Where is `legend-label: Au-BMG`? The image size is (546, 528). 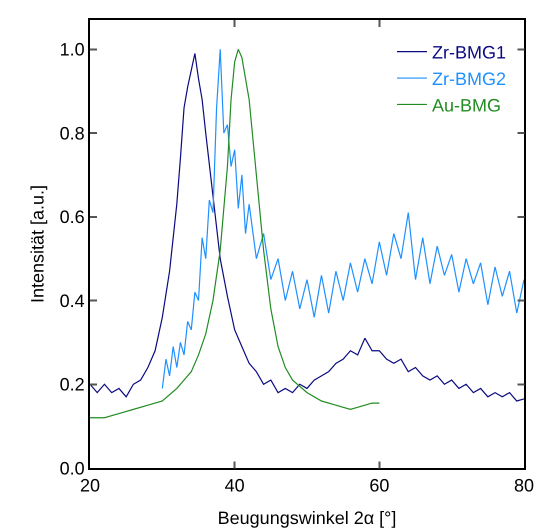
legend-label: Au-BMG is located at coordinates (466, 105).